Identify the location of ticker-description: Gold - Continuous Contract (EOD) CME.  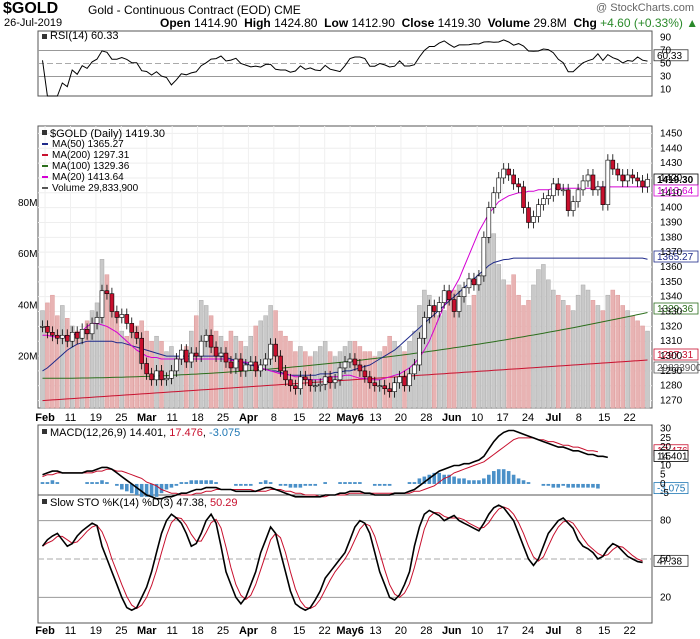
(194, 10).